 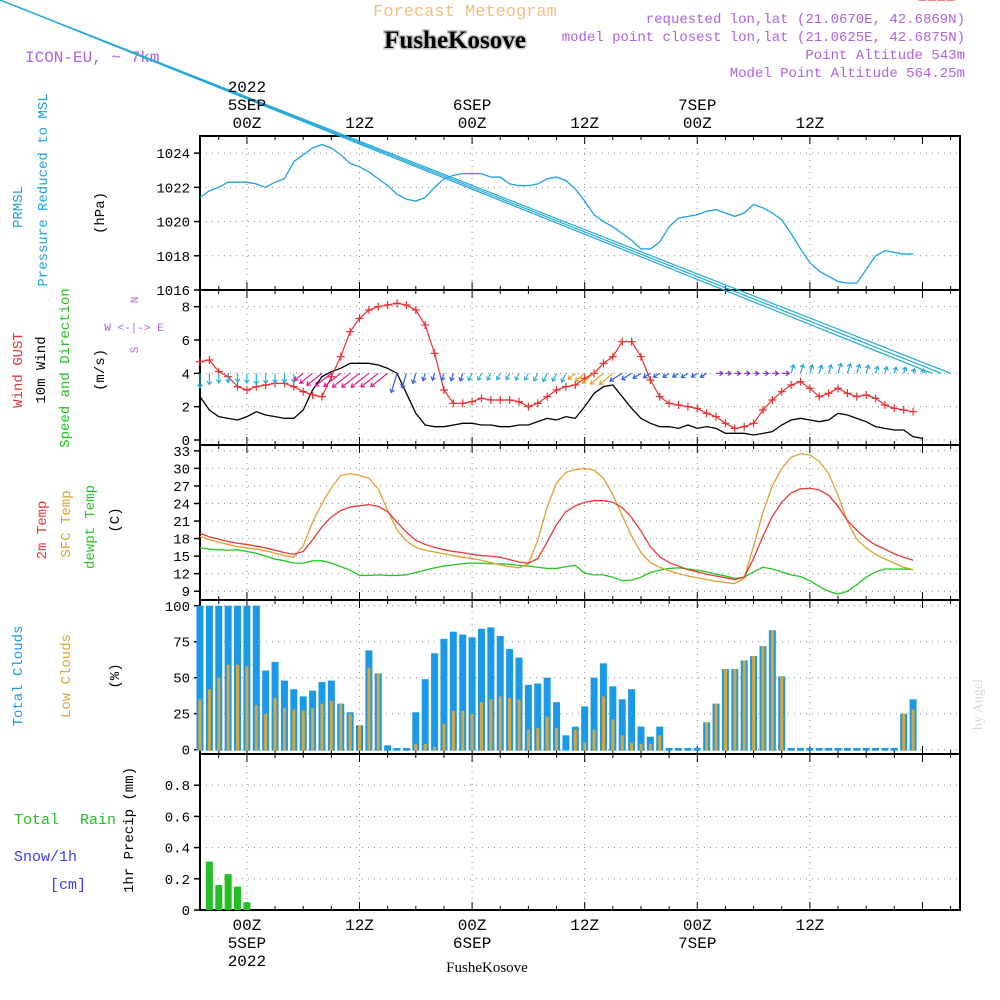 I want to click on rain-bar, so click(x=209, y=885).